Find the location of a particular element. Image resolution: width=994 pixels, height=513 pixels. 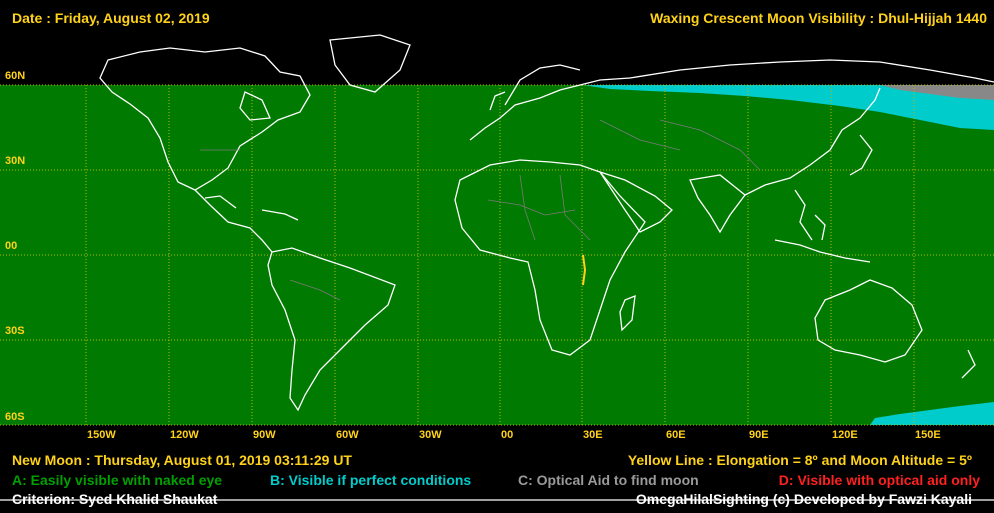

lon-label-90w: 90W is located at coordinates (264, 435).